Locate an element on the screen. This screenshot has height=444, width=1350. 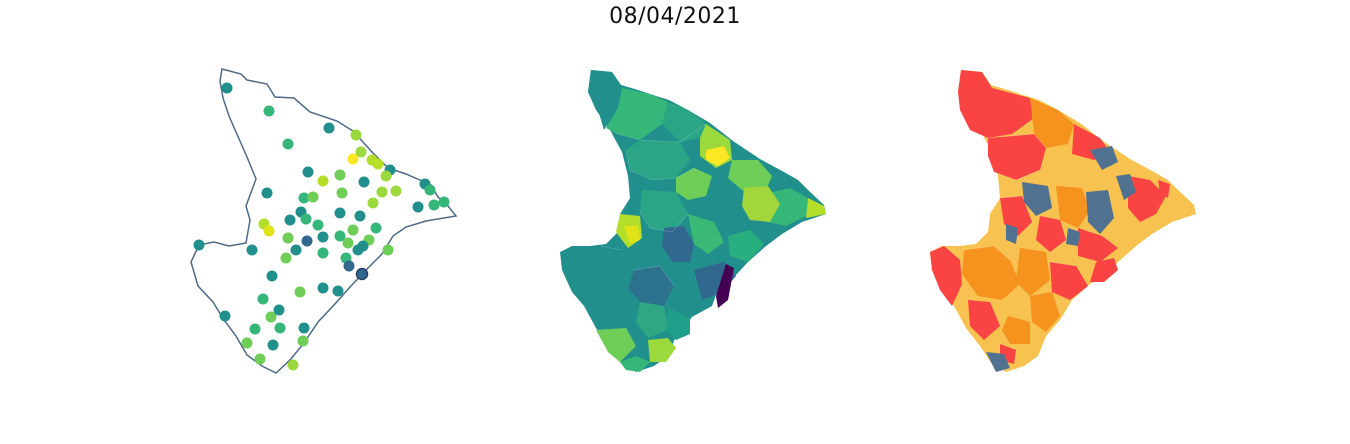
region-mid2 is located at coordinates (694, 184).